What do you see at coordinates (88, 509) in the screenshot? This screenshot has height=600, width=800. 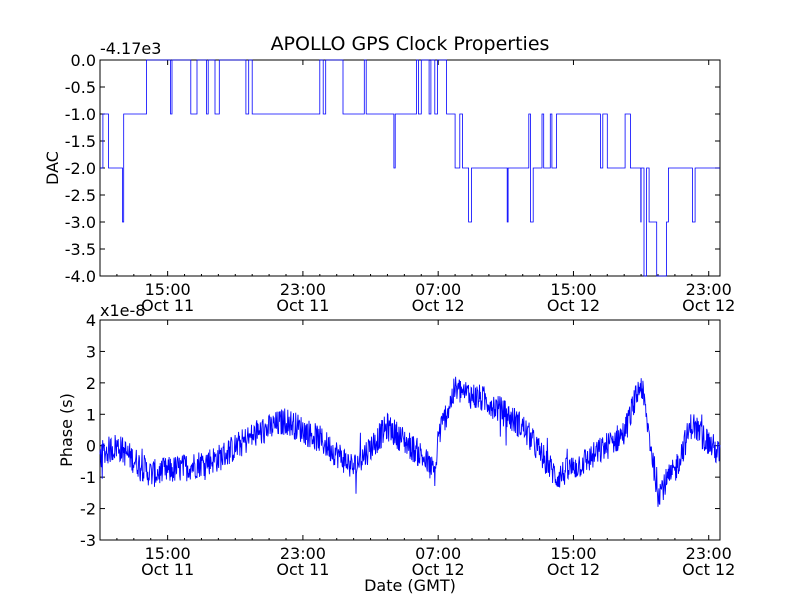 I see `phase-y-tick-label: -2` at bounding box center [88, 509].